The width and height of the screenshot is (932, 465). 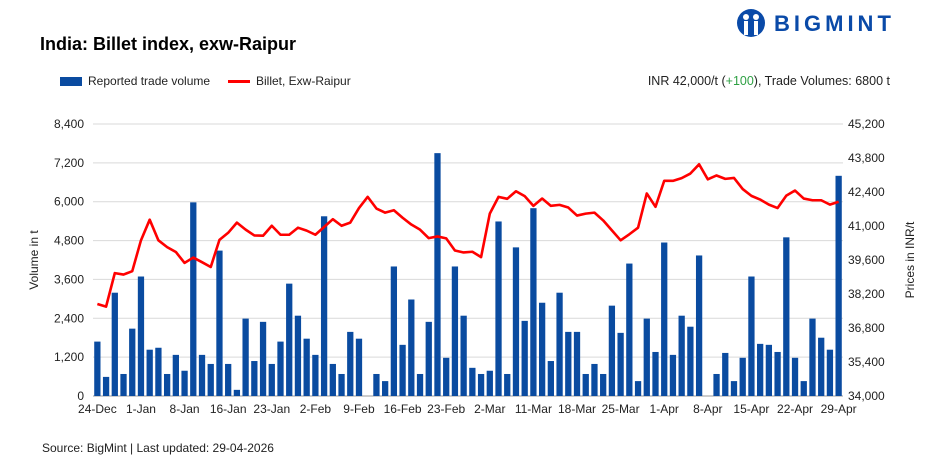 I want to click on x-tick-label: 25-Mar, so click(x=621, y=409).